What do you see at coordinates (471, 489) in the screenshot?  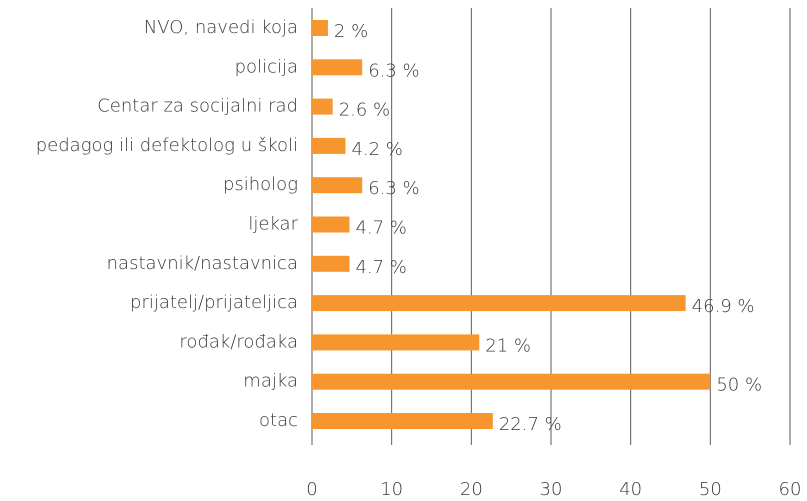 I see `x-tick-label: 20` at bounding box center [471, 489].